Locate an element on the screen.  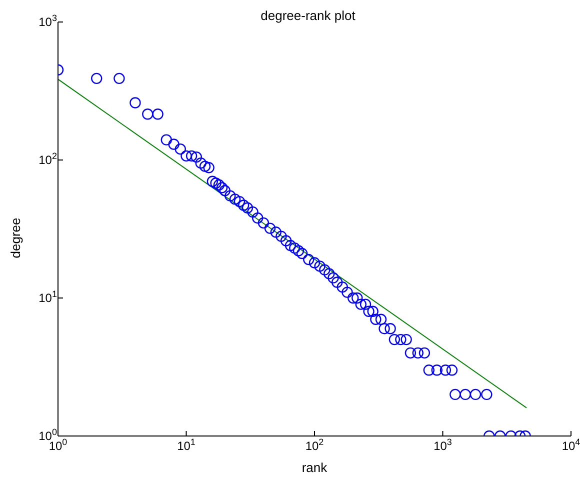
y-tick-label: 10$^{0}$ is located at coordinates (47, 435).